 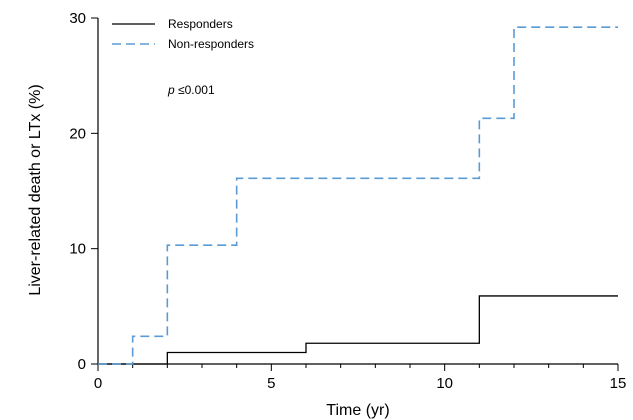 What do you see at coordinates (183, 34) in the screenshot?
I see `legend: Responders Non-responders` at bounding box center [183, 34].